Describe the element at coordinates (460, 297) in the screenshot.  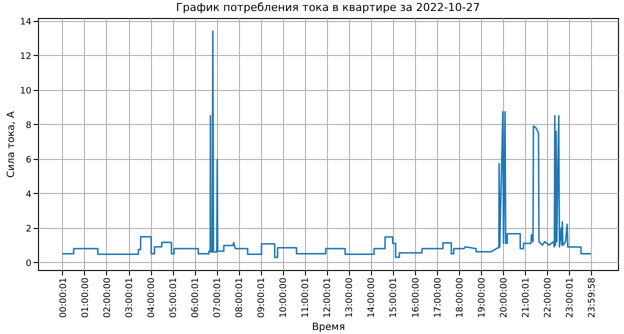
I see `x-tick-label: 18:00:00` at that location.